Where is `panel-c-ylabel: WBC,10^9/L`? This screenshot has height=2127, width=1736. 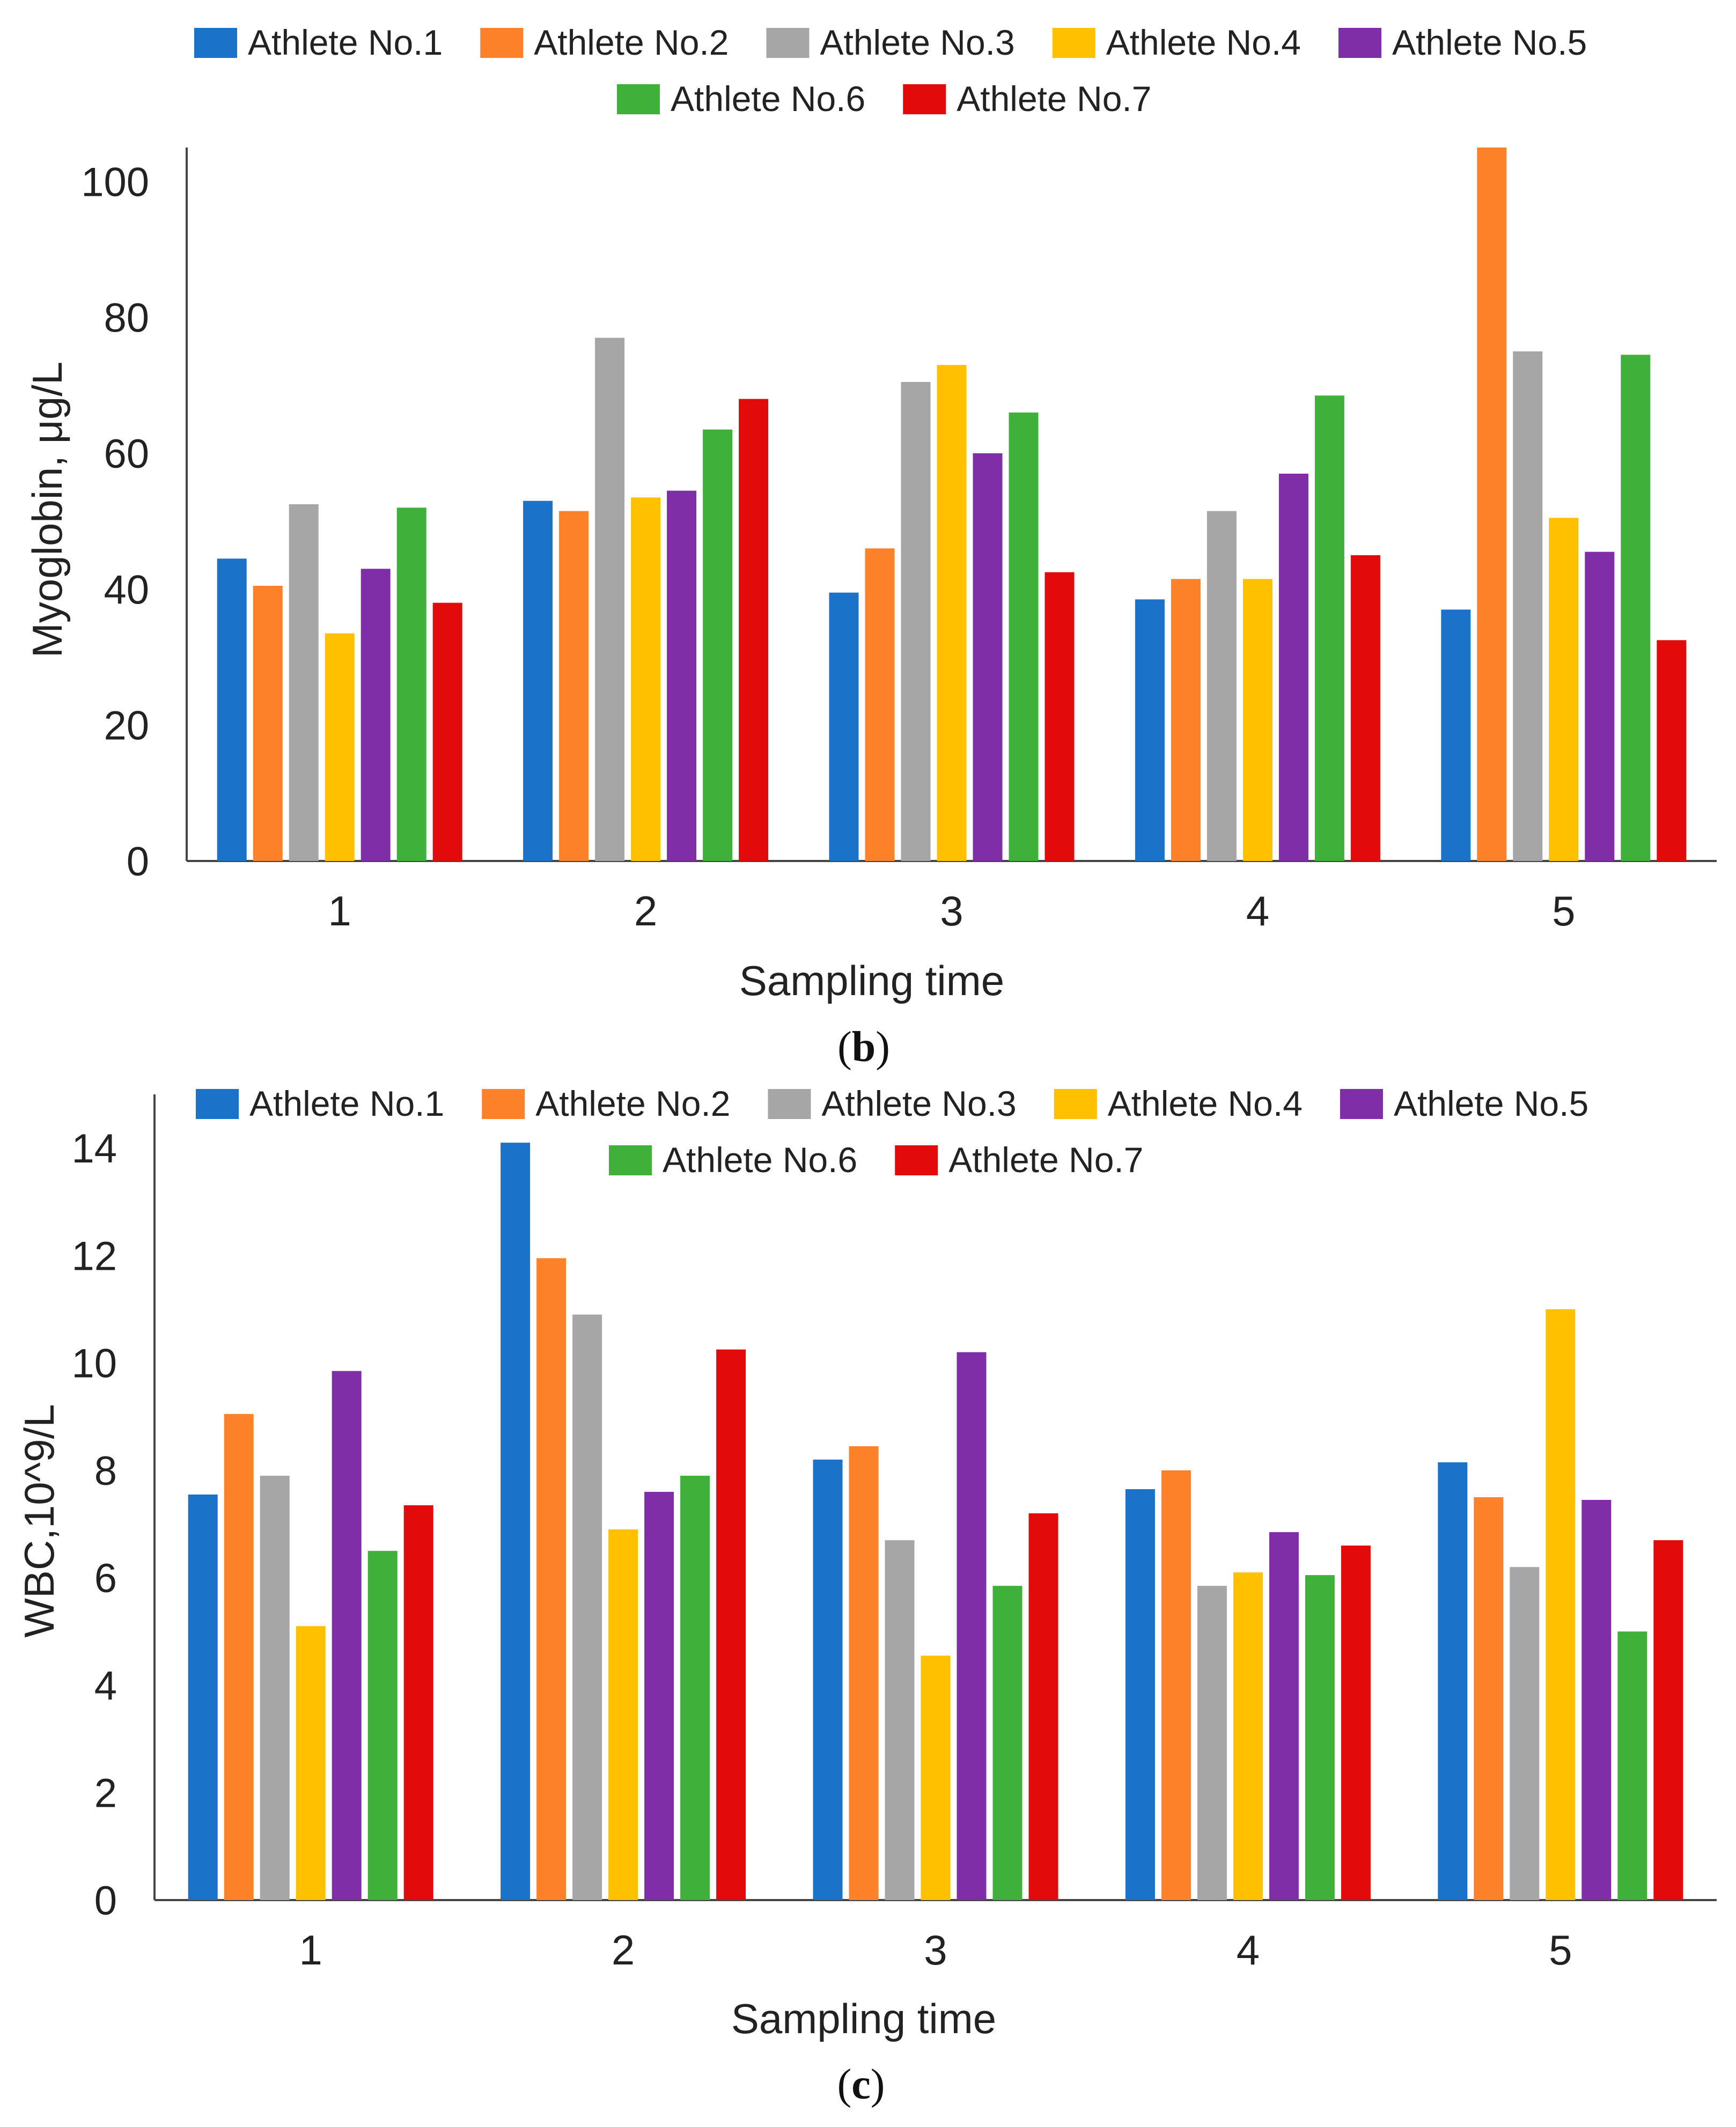 panel-c-ylabel: WBC,10^9/L is located at coordinates (39, 1521).